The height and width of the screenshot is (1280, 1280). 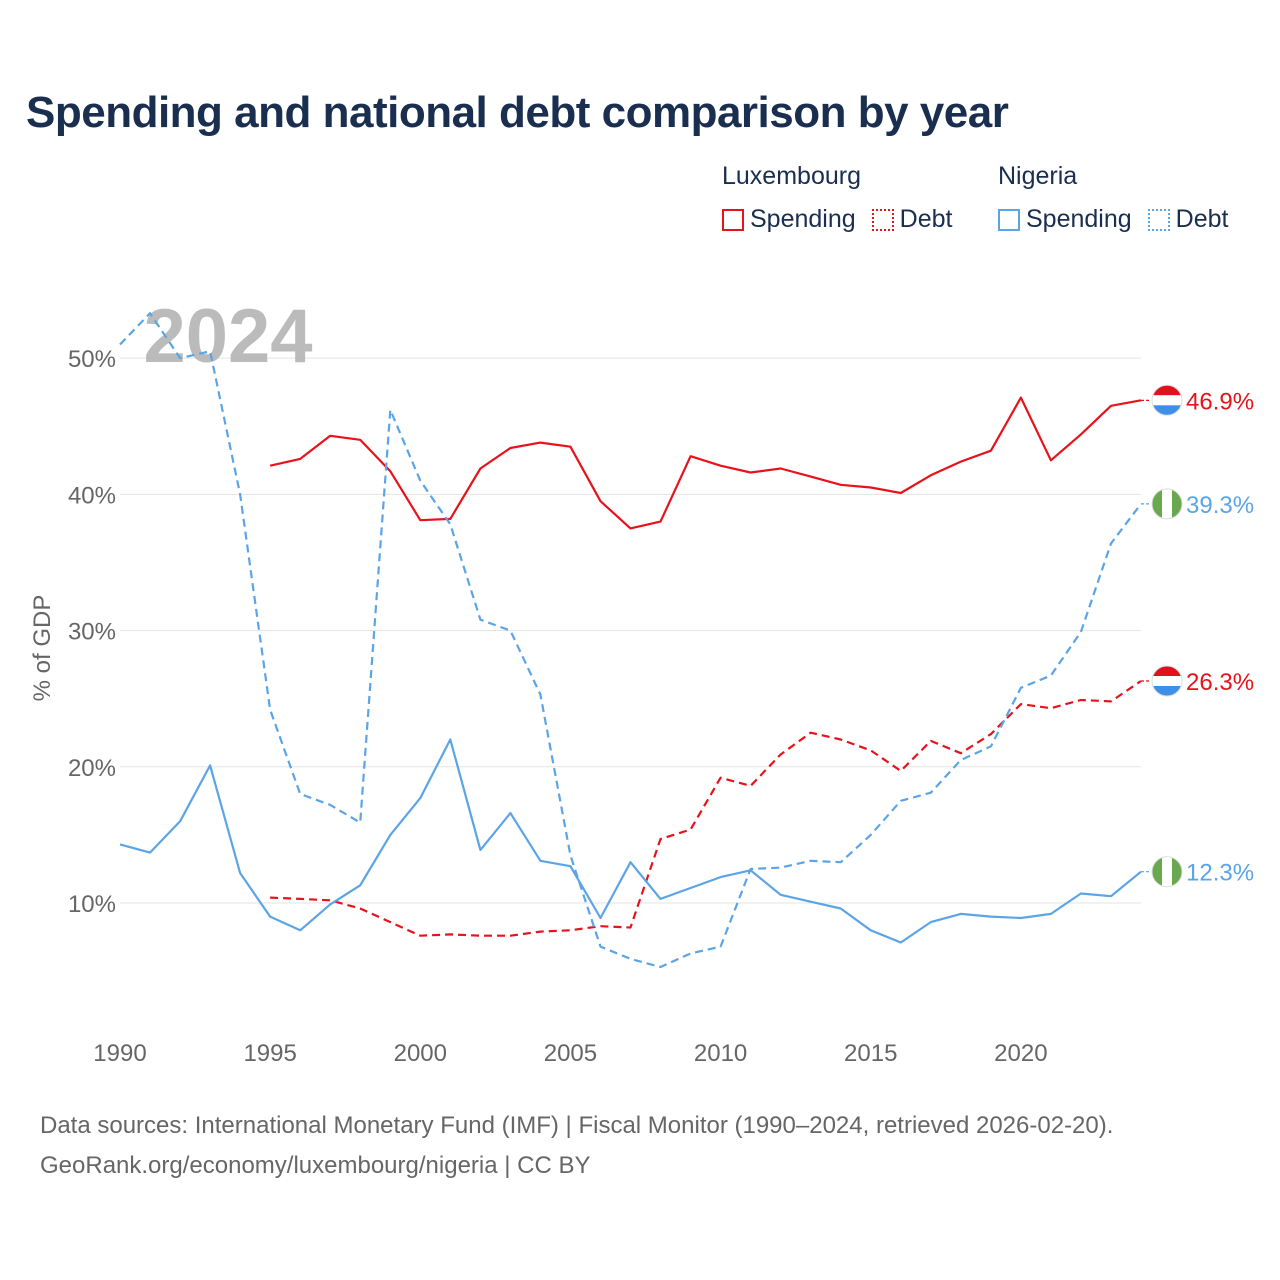 I want to click on series-line-nigeria-spending, so click(x=630, y=841).